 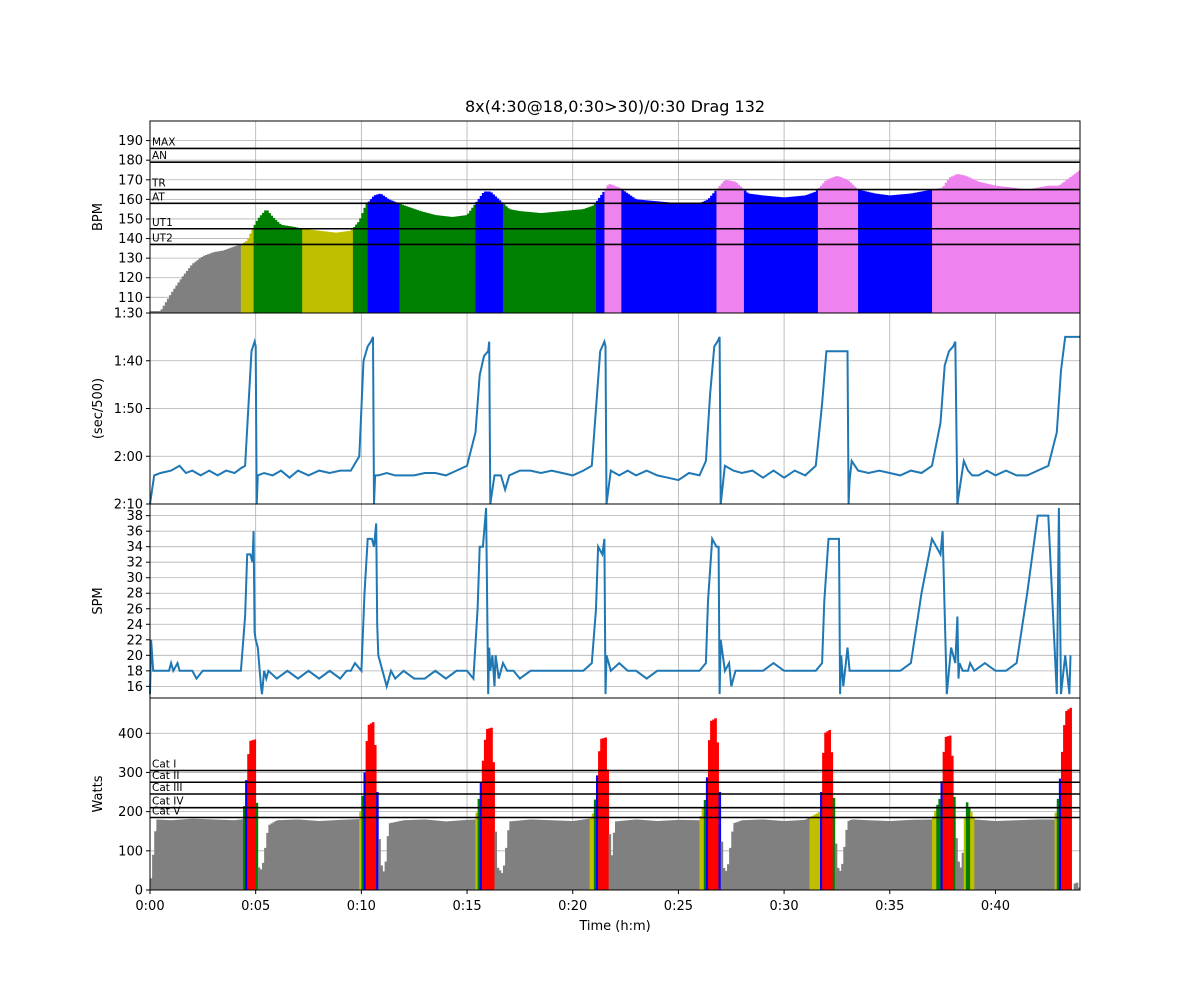 I want to click on y-tick-label: 120, so click(x=130, y=278).